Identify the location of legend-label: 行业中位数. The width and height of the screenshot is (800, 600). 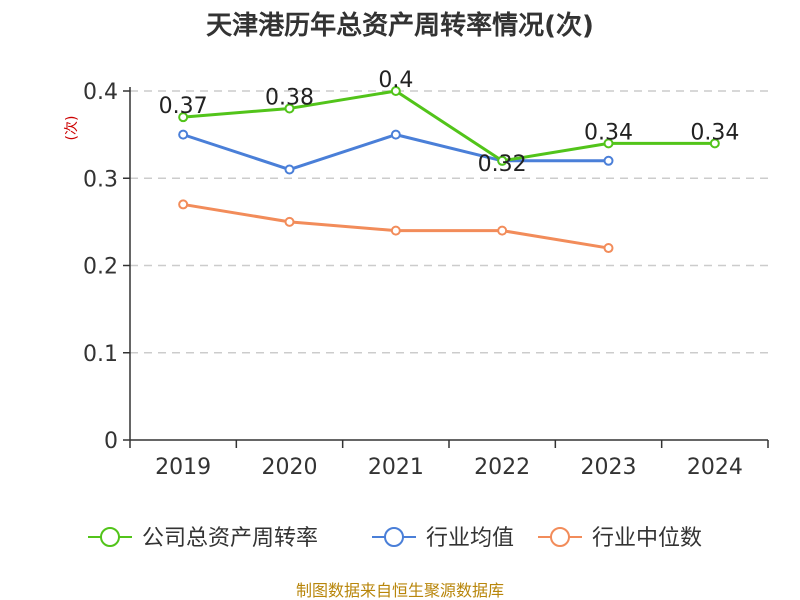
(647, 538).